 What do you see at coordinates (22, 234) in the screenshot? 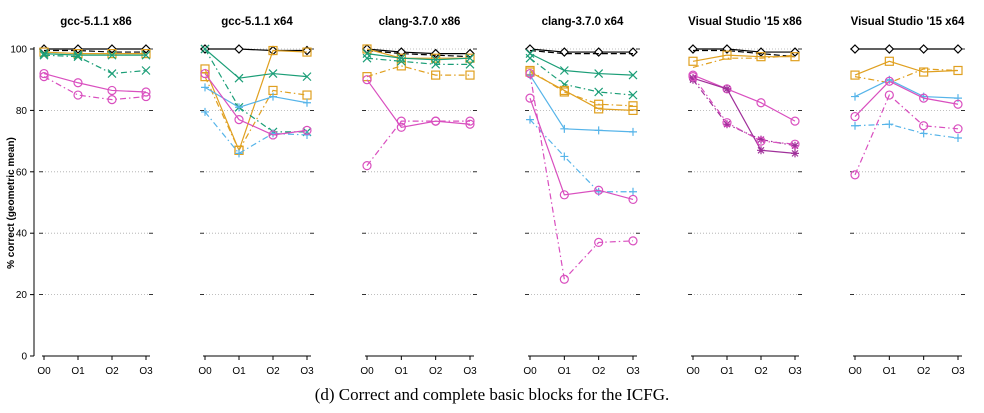
I see `y-tick-label: 40` at bounding box center [22, 234].